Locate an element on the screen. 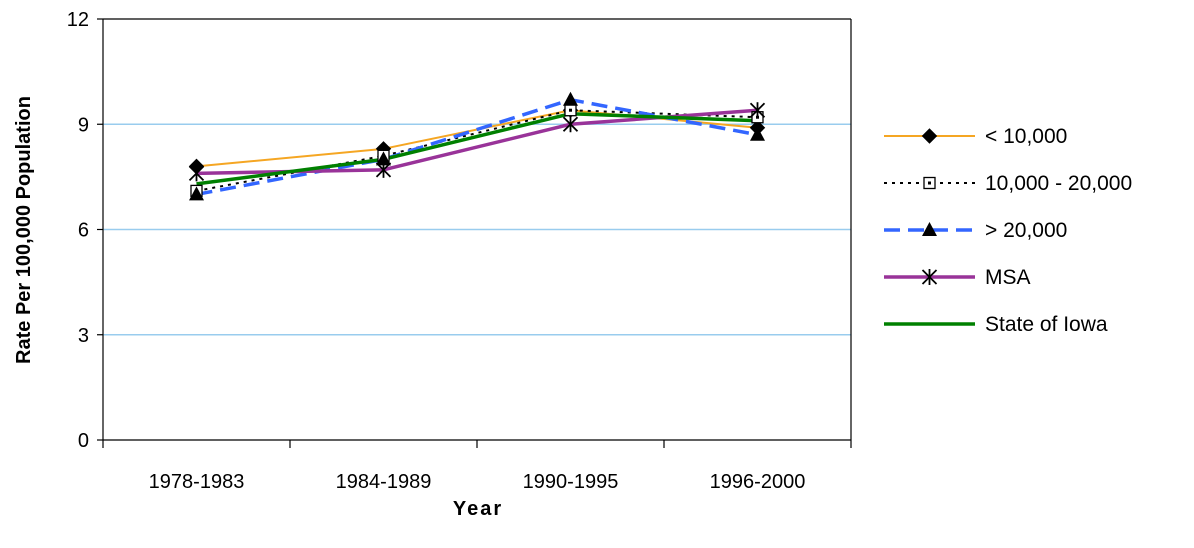  y-tick-label: 3 is located at coordinates (83, 336).